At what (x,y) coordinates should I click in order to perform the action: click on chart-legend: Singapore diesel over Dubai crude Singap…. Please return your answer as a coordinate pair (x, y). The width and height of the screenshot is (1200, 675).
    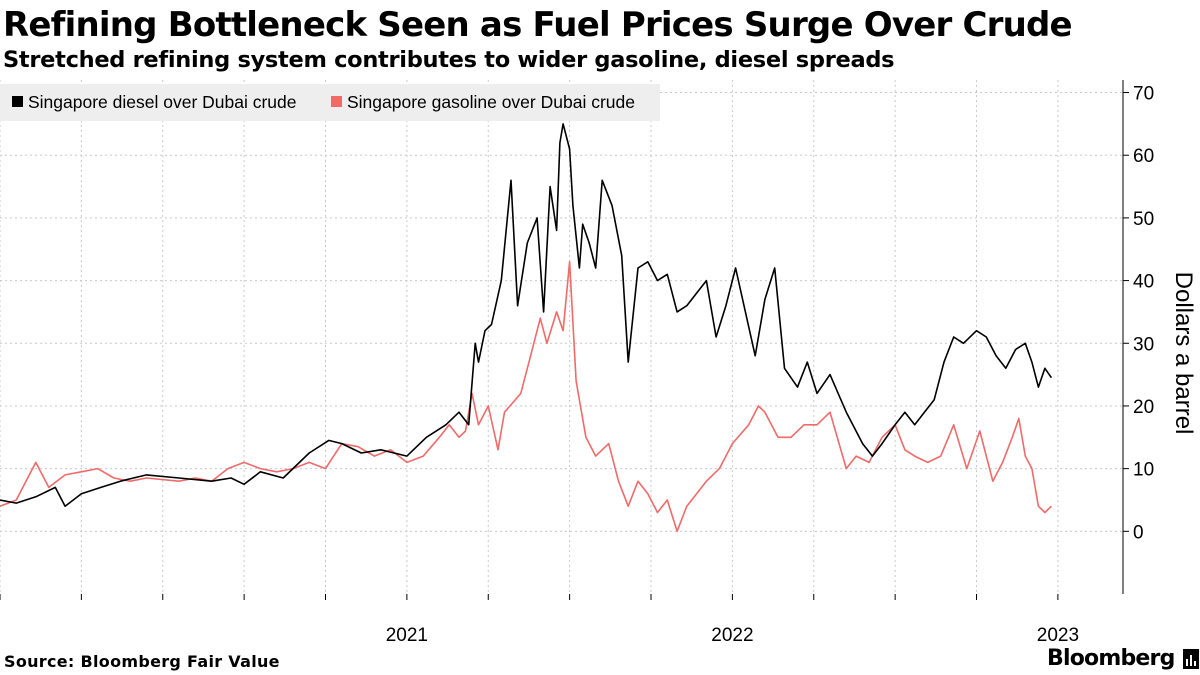
    Looking at the image, I should click on (330, 102).